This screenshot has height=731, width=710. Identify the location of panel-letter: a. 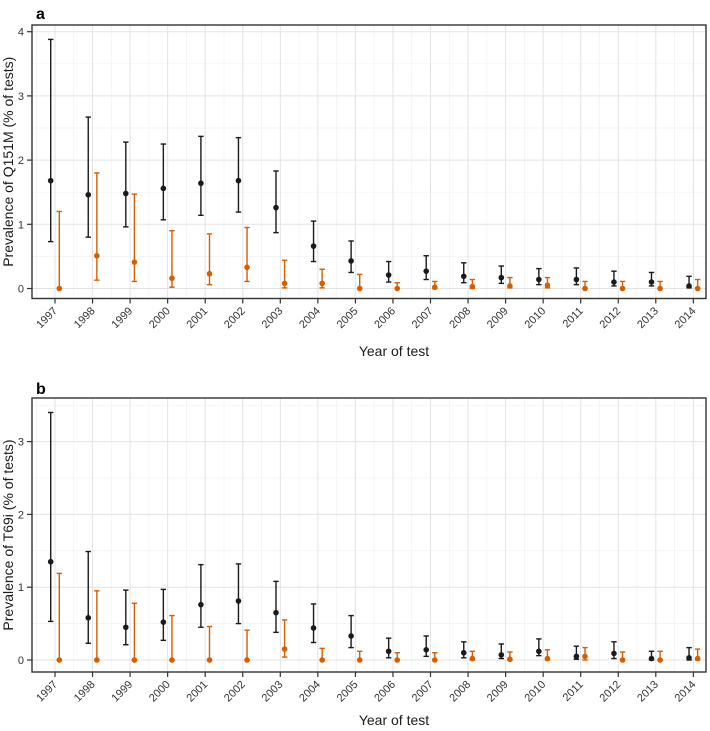
(40, 14).